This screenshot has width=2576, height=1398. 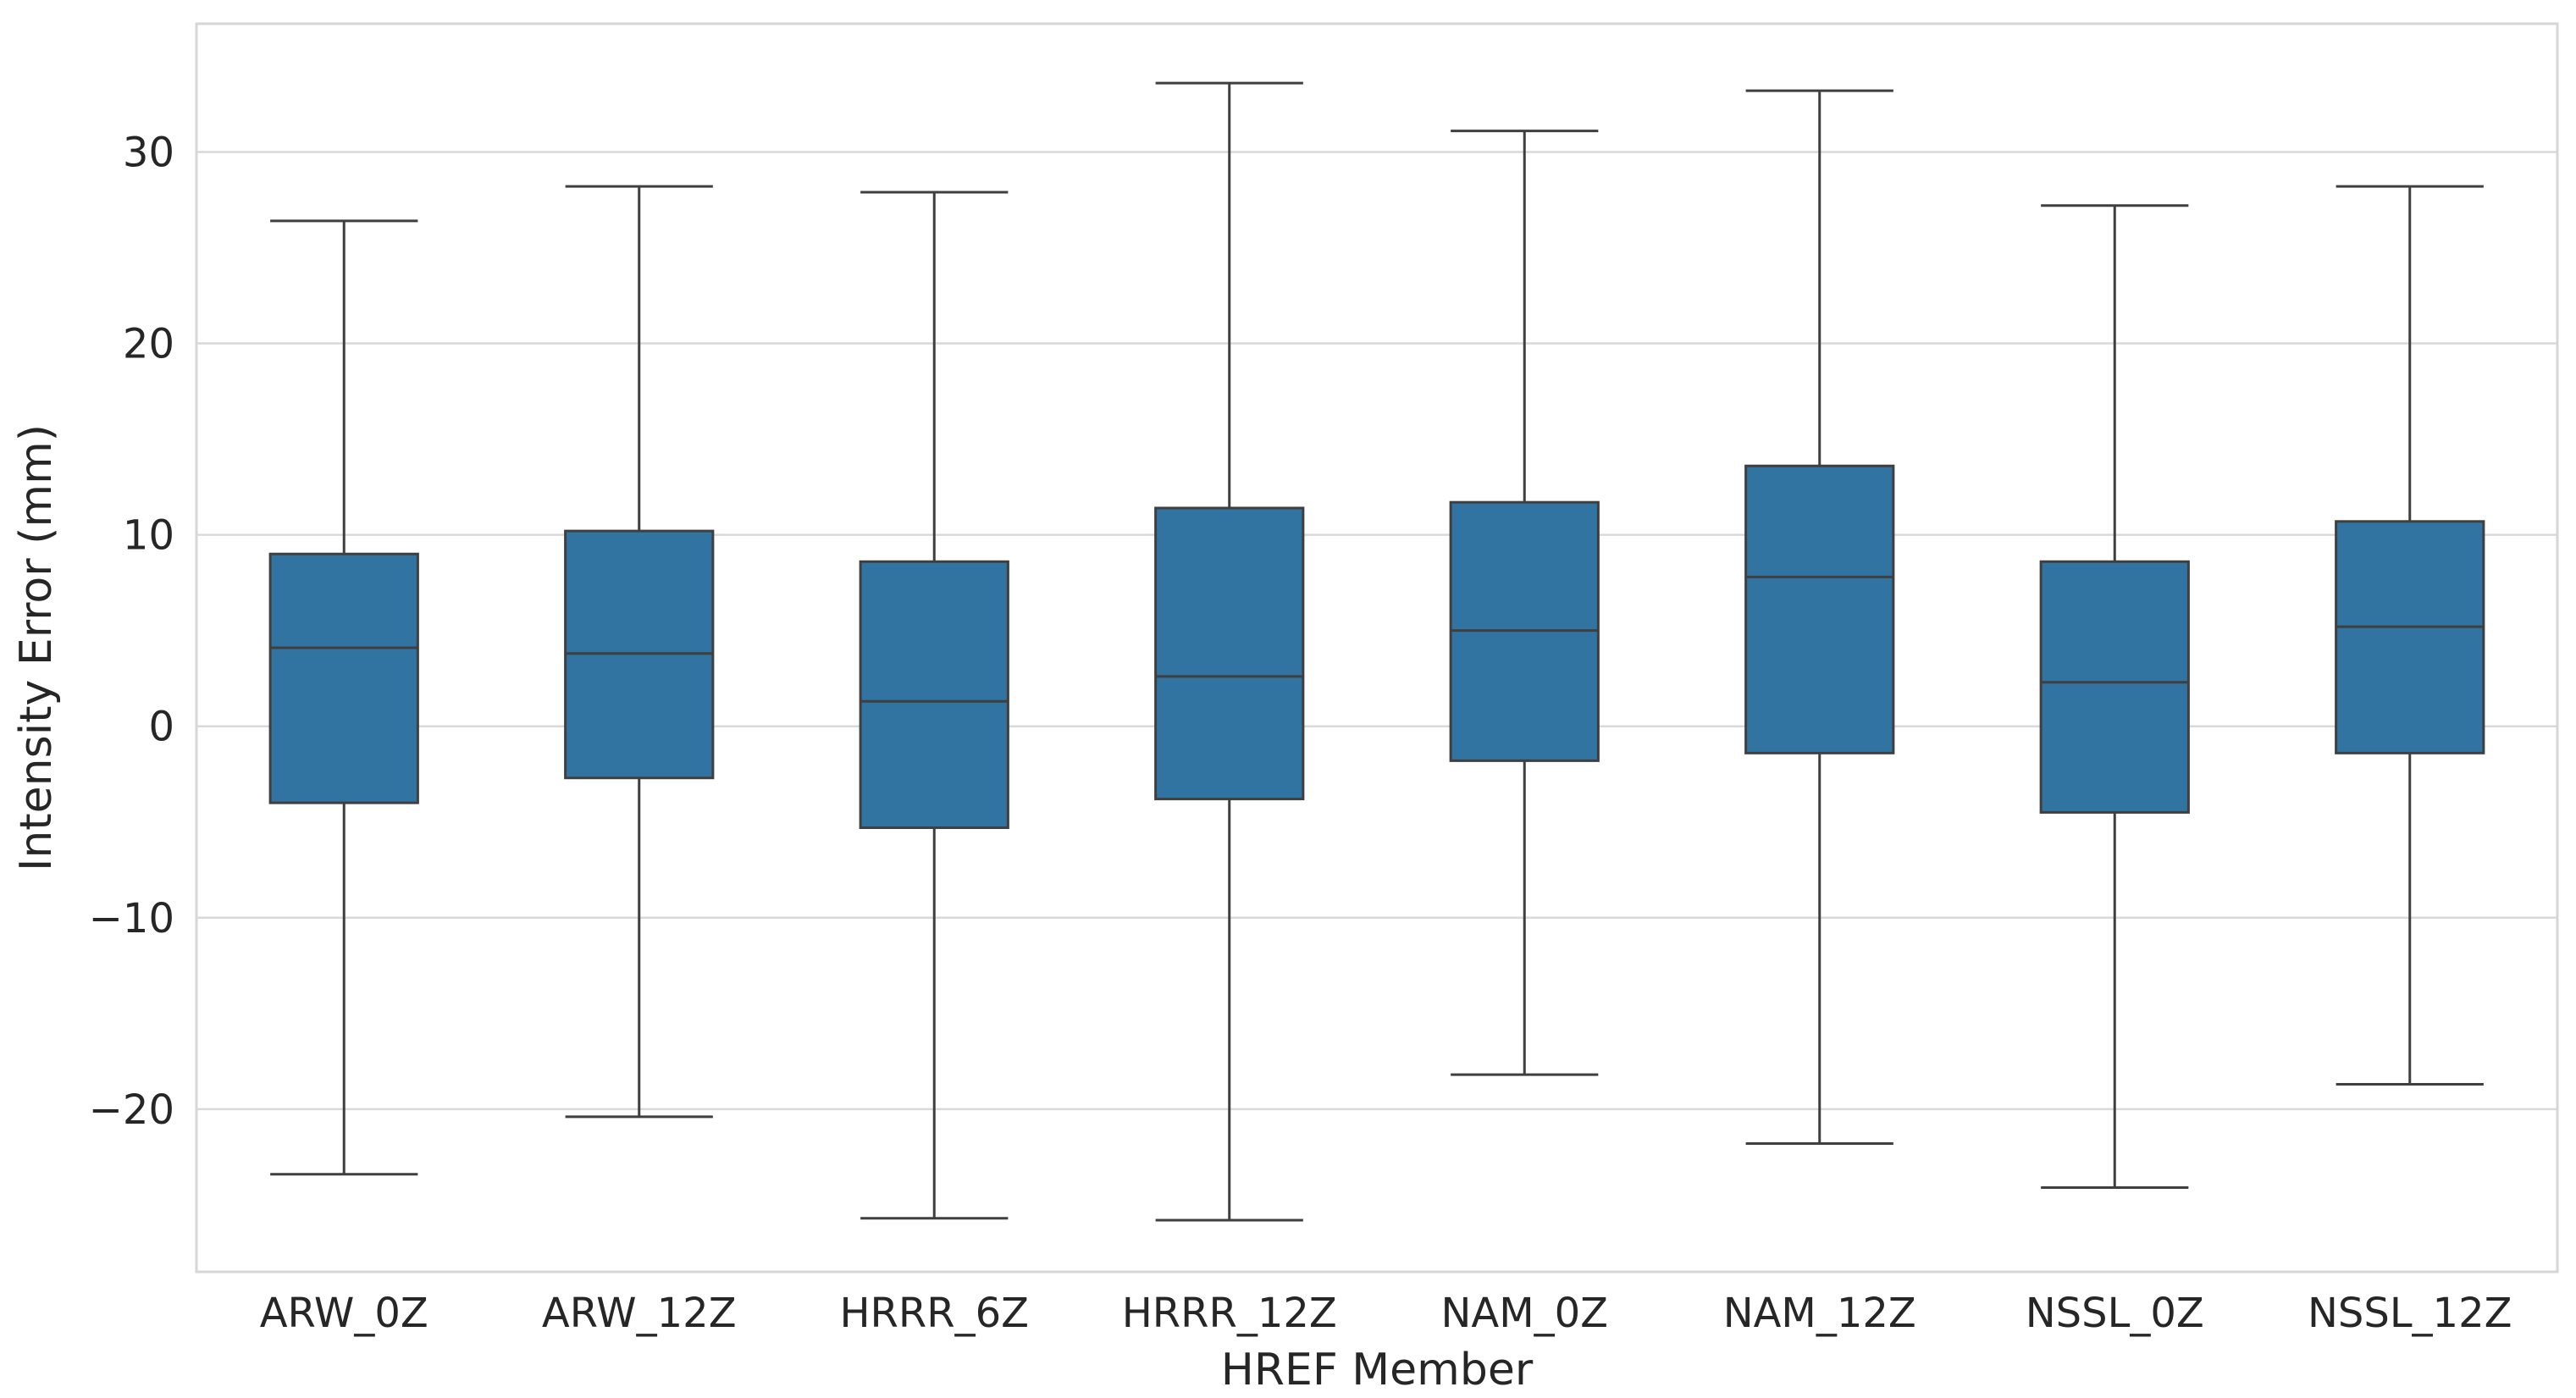 I want to click on x-tick-label: HRRR_6Z, so click(x=934, y=1313).